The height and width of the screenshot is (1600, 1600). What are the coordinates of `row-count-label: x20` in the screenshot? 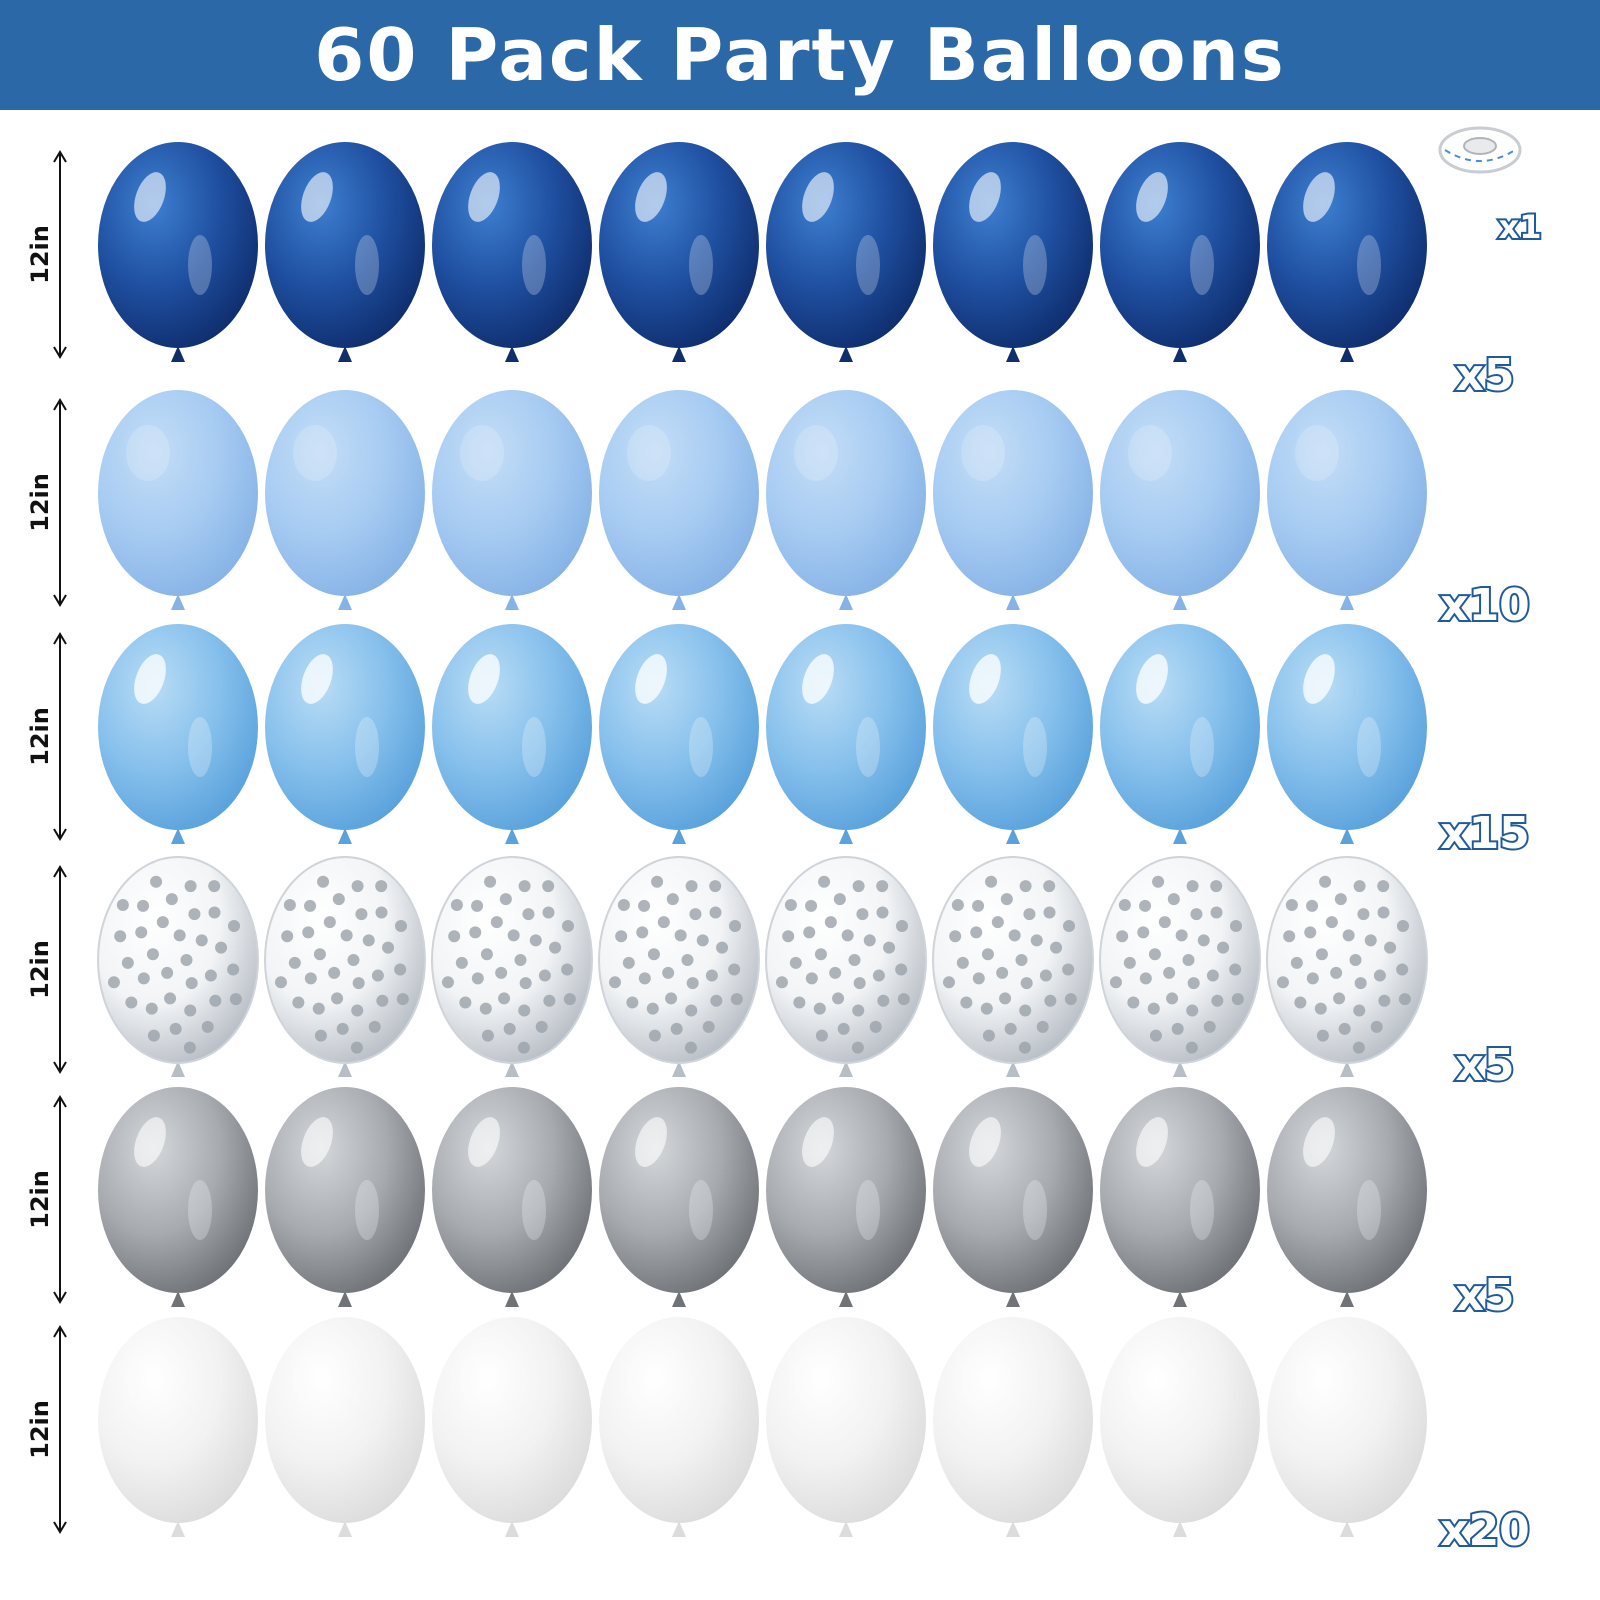 It's located at (1485, 1530).